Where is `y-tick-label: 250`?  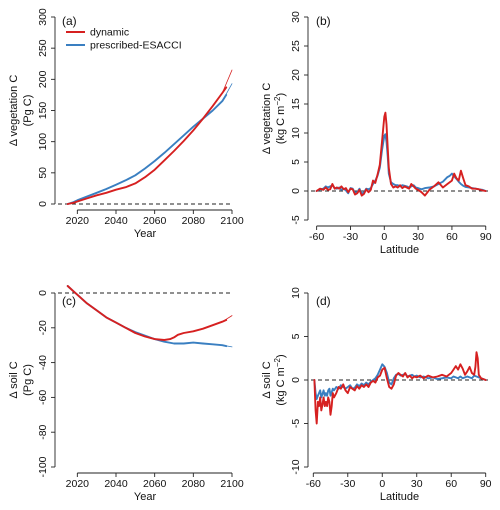 y-tick-label: 250 is located at coordinates (43, 48).